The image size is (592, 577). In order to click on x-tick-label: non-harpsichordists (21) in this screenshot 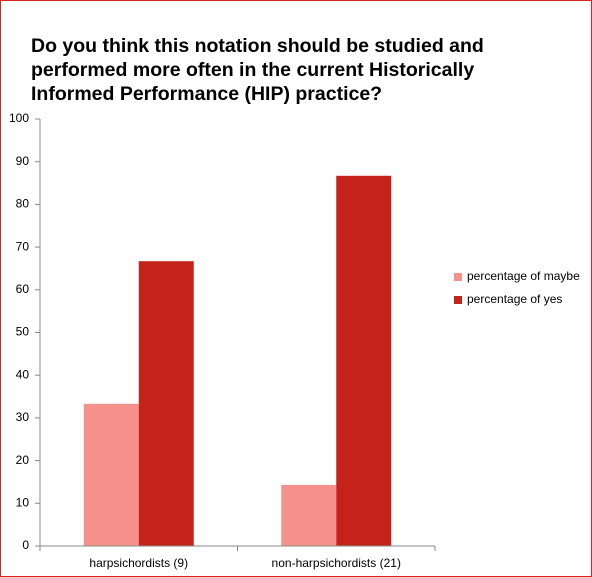, I will do `click(336, 563)`.